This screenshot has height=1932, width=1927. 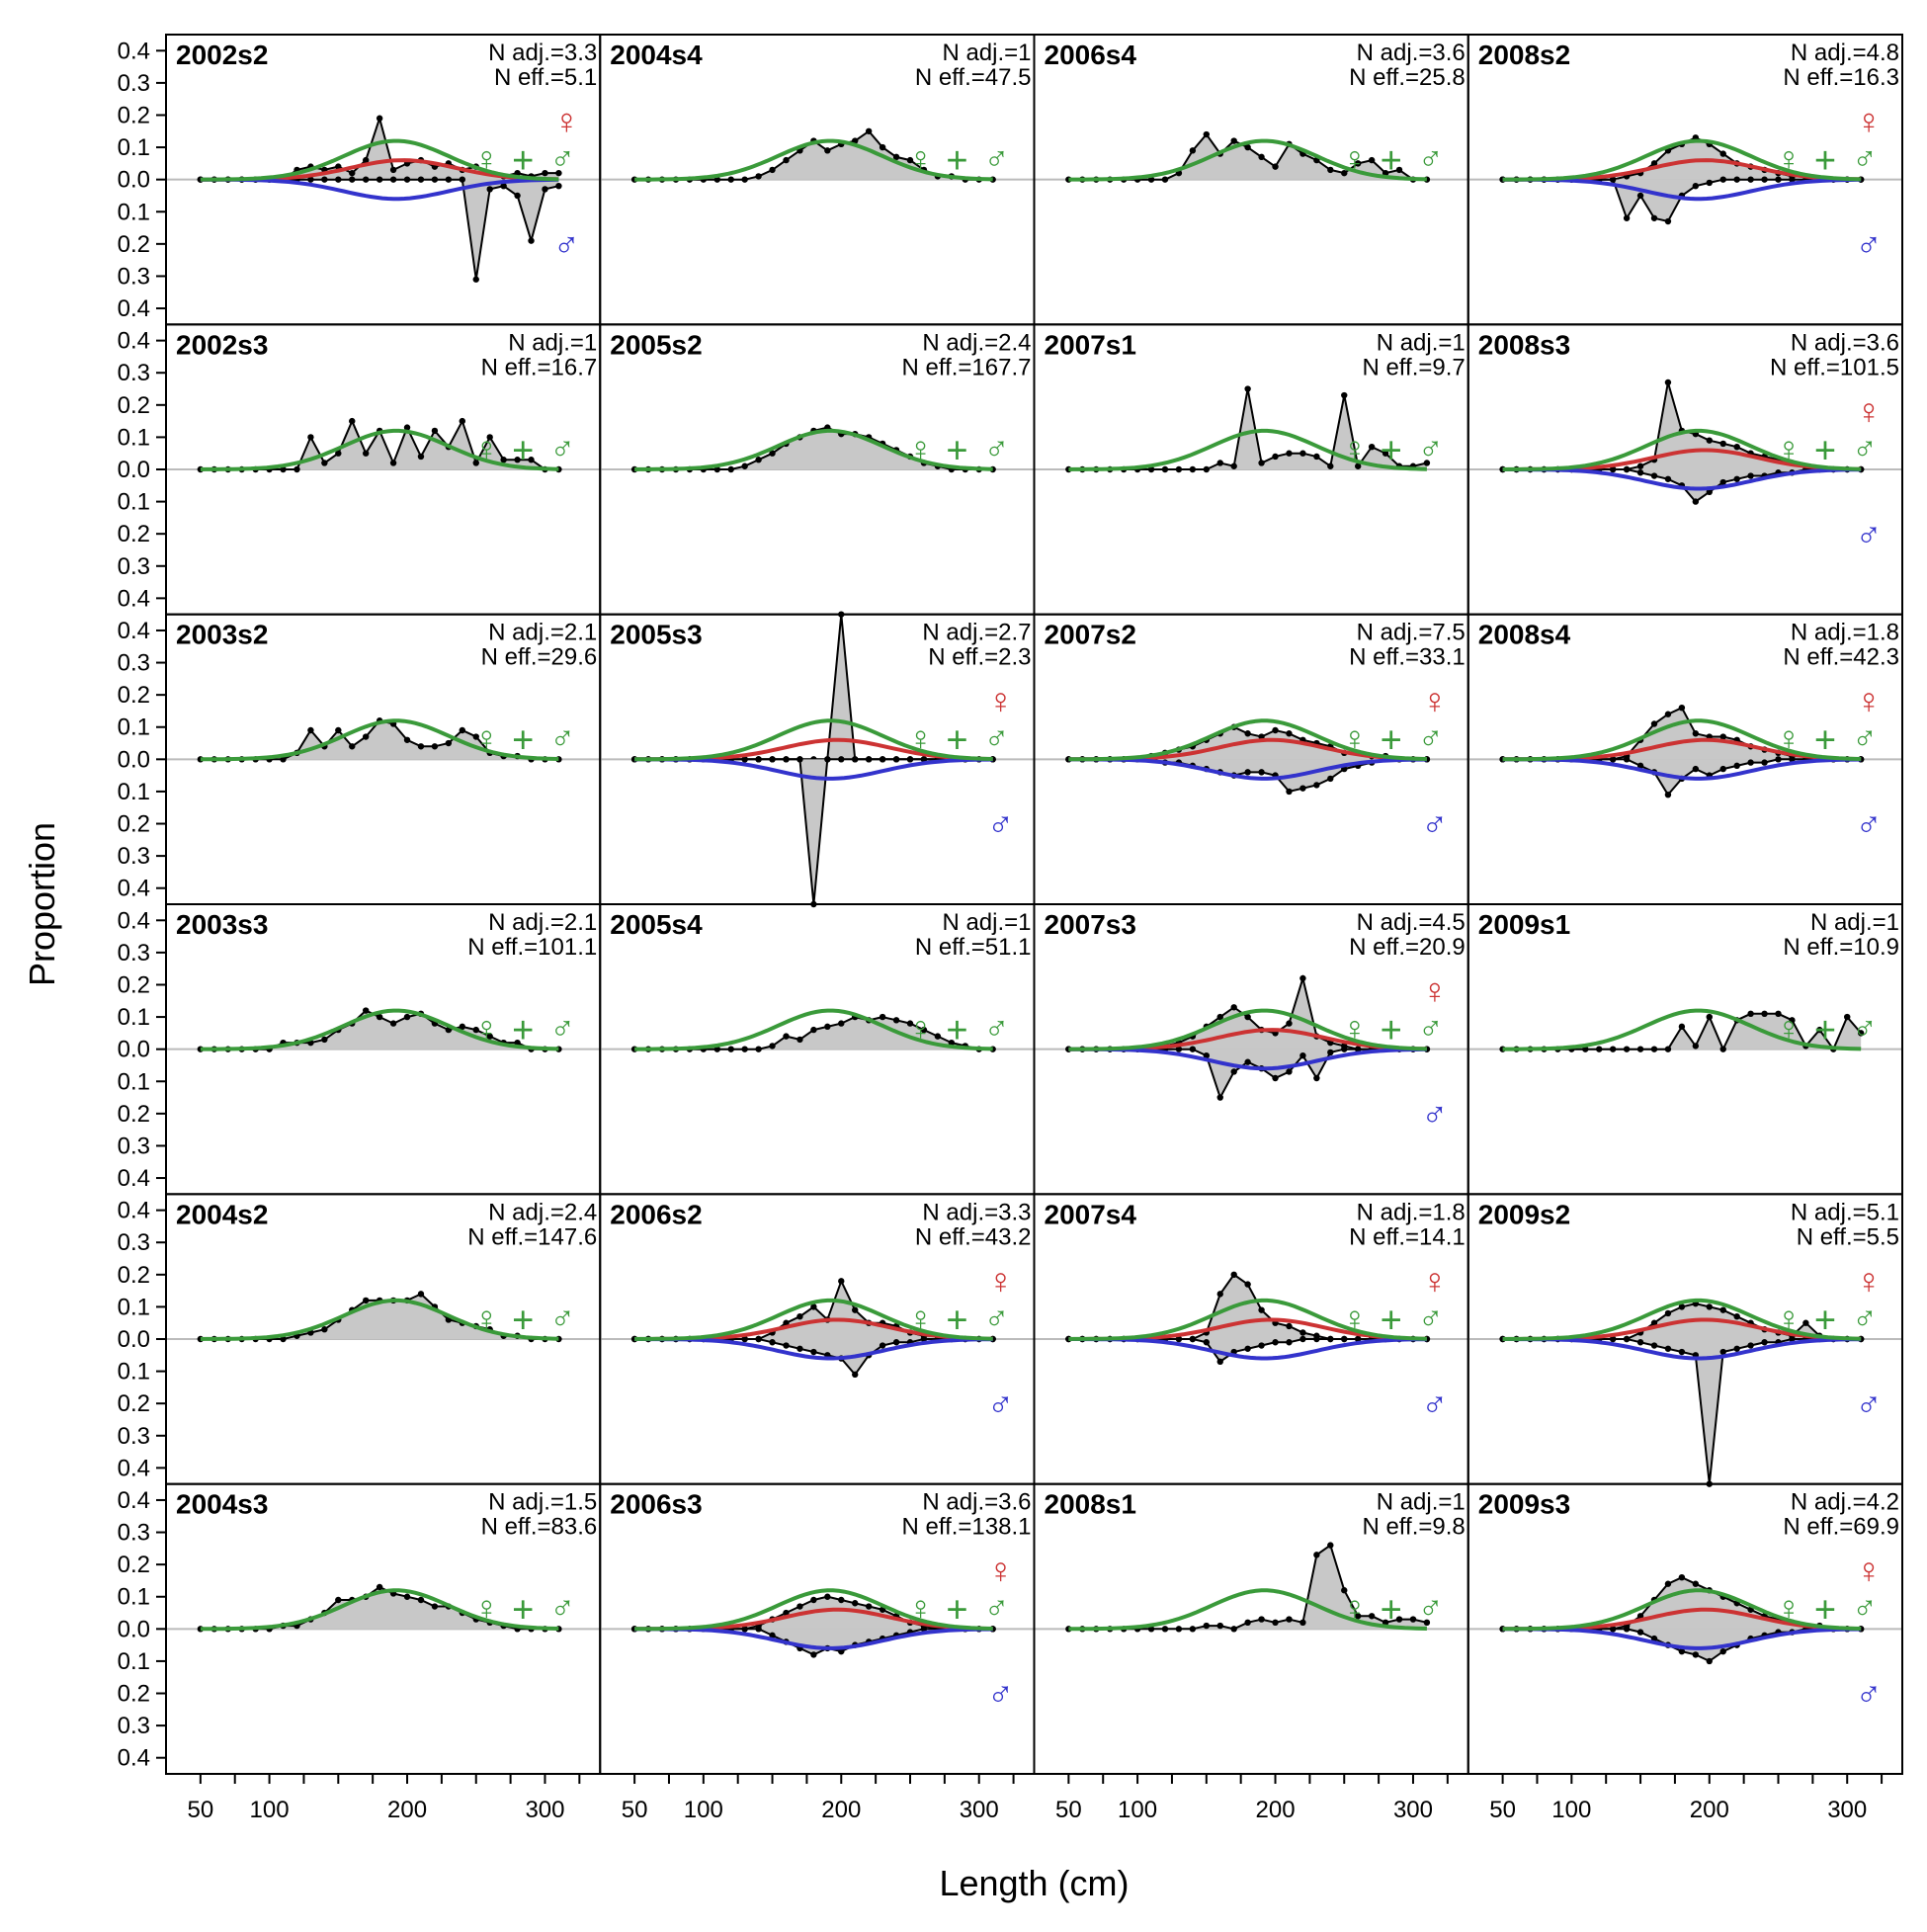 What do you see at coordinates (656, 55) in the screenshot?
I see `panel-title: 2004s4` at bounding box center [656, 55].